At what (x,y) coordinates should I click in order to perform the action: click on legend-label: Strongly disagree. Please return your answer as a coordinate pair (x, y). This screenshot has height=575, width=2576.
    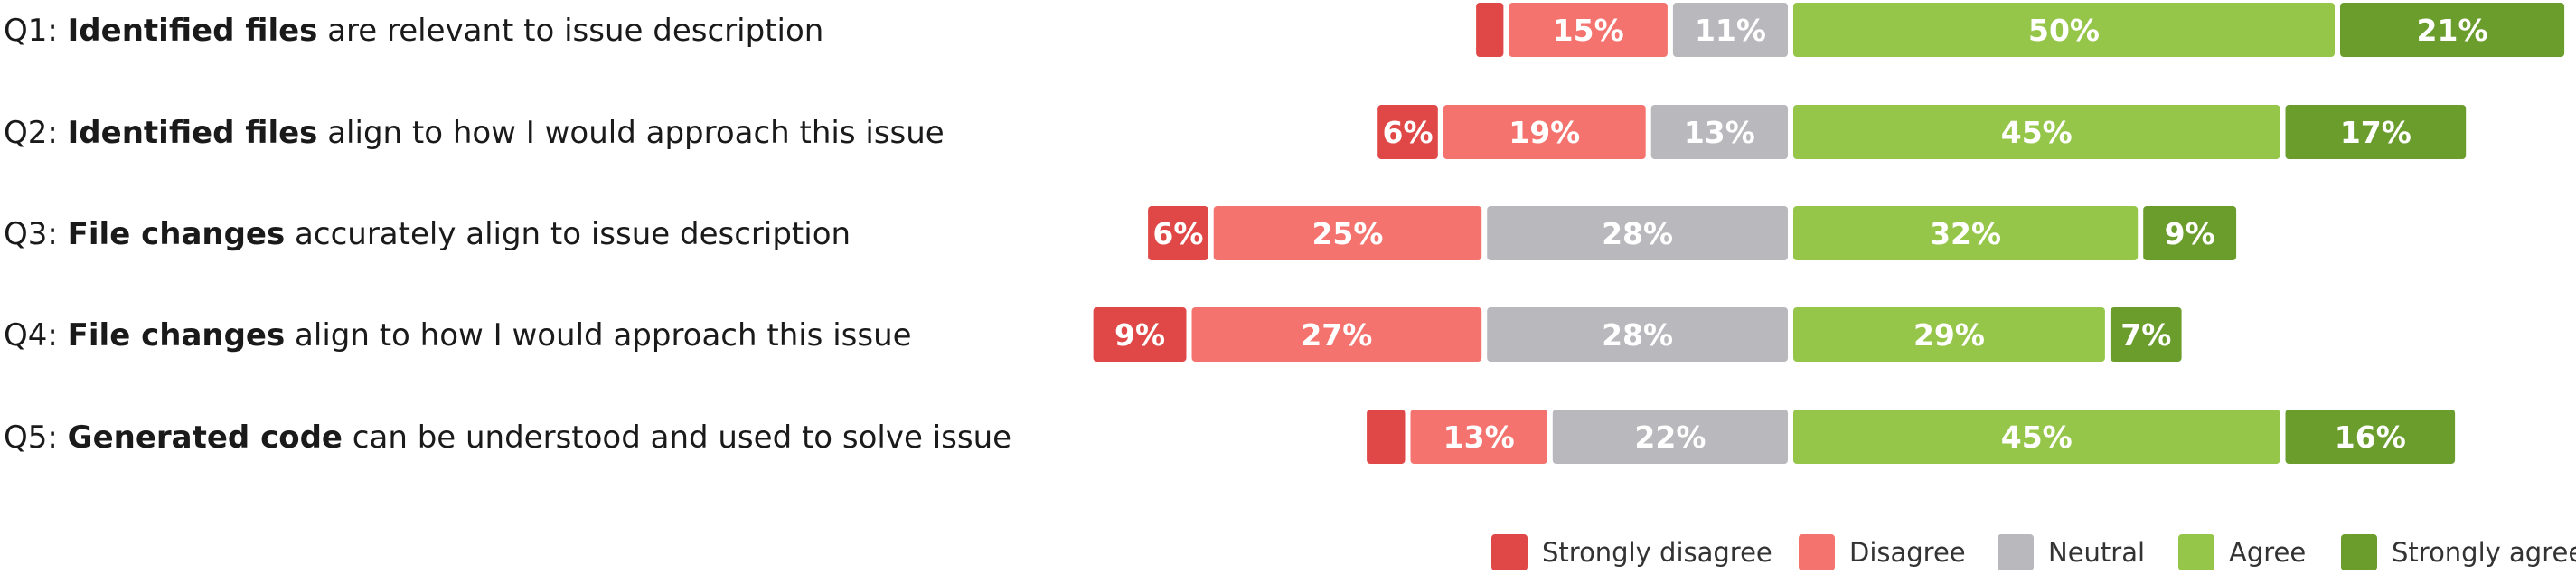
    Looking at the image, I should click on (1657, 552).